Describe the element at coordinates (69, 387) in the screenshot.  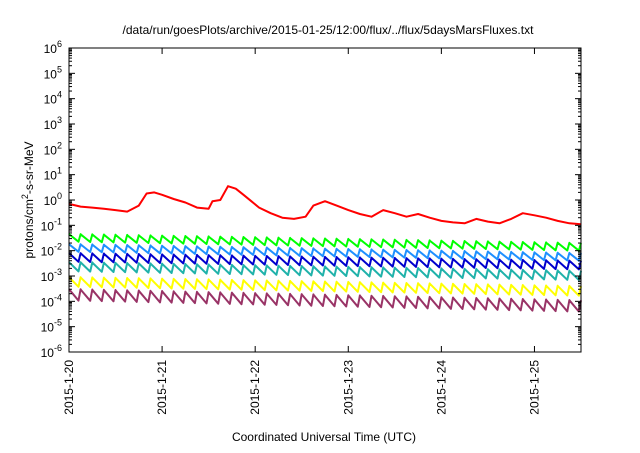
I see `x-tick-label: 2015-1-20` at that location.